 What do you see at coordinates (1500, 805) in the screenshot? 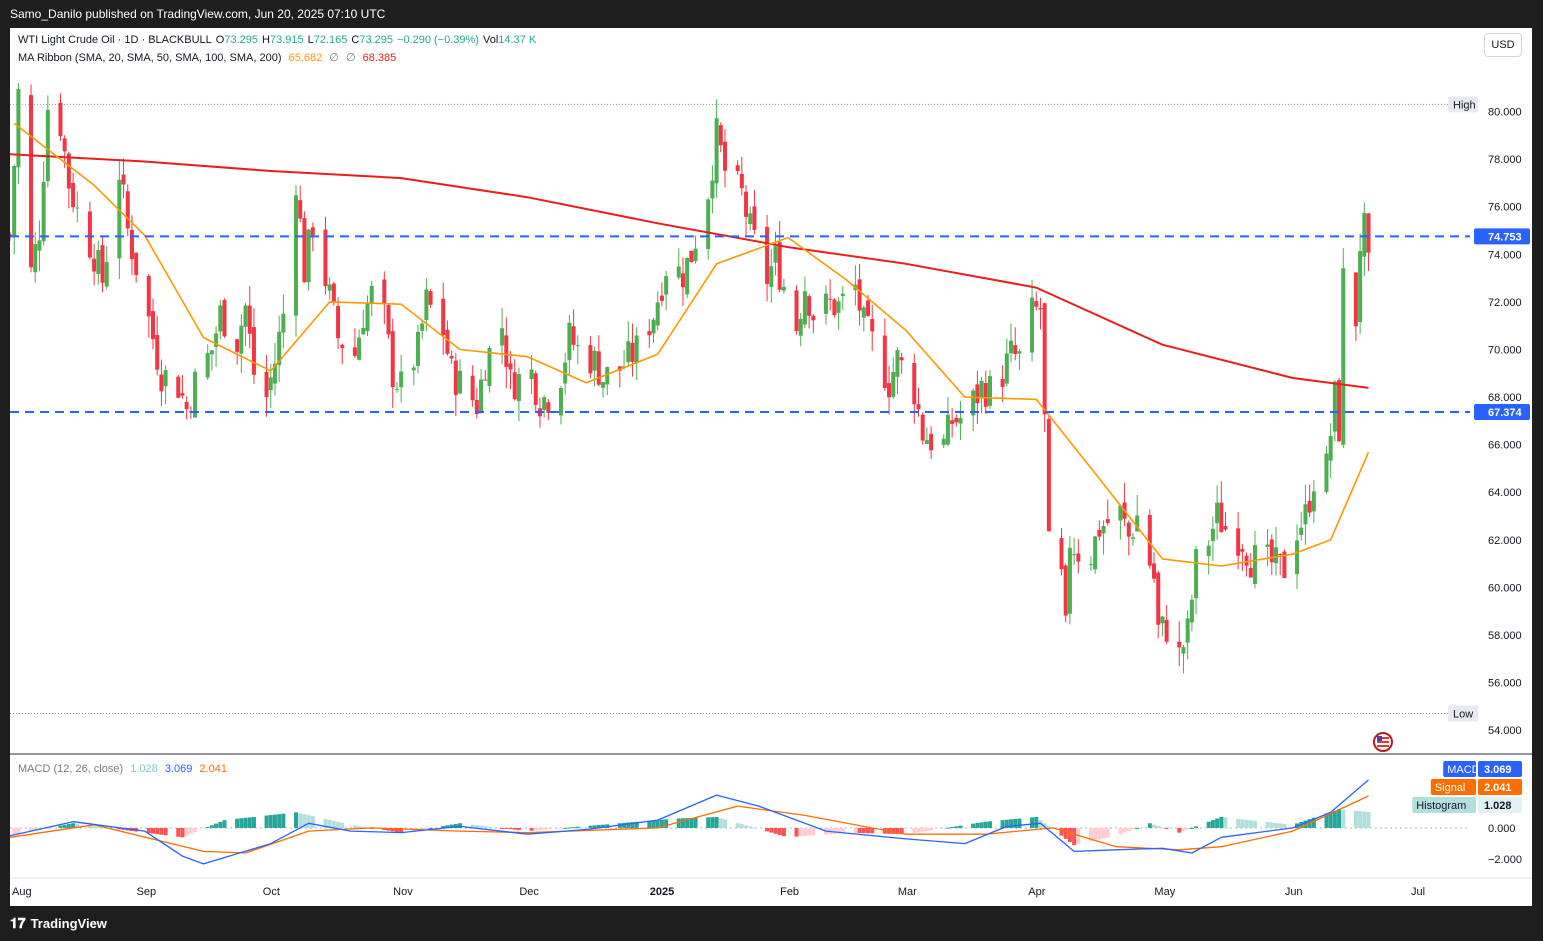
I see `histogram-badge-value-bg` at bounding box center [1500, 805].